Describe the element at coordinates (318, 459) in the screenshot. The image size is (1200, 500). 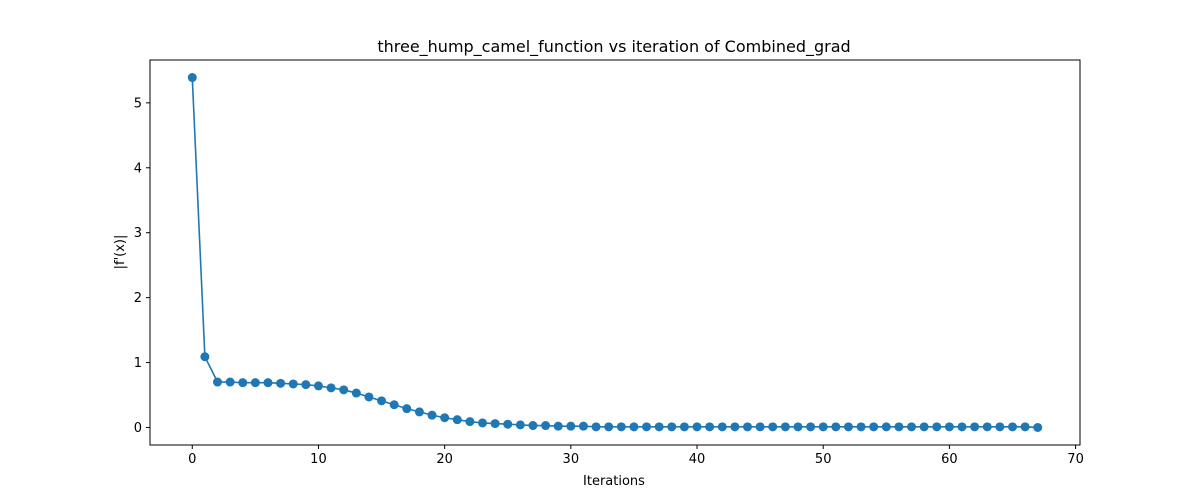
I see `x-tick-label: 10` at that location.